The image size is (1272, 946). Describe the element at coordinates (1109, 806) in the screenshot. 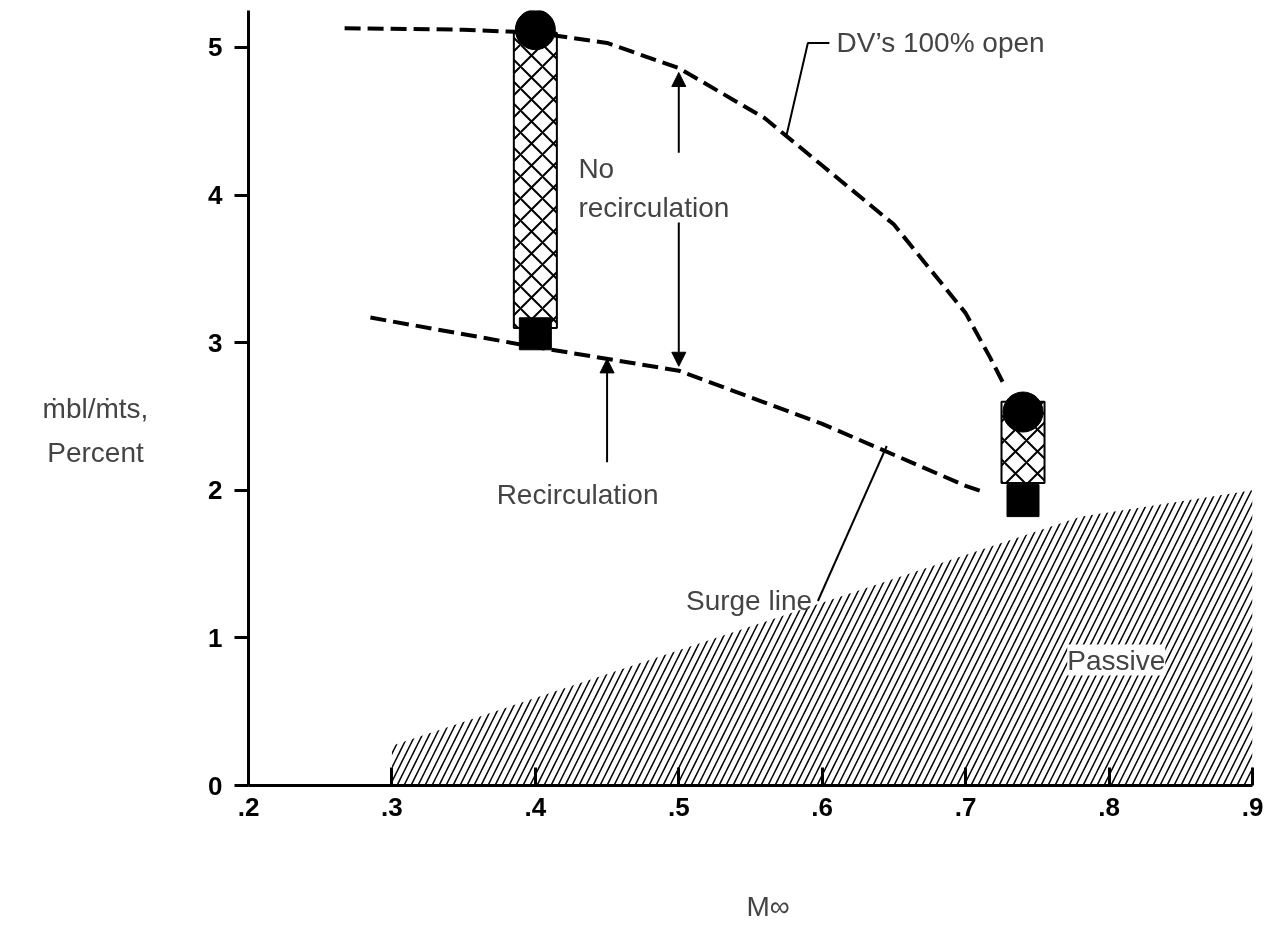

I see `x-tick-label: .8` at that location.